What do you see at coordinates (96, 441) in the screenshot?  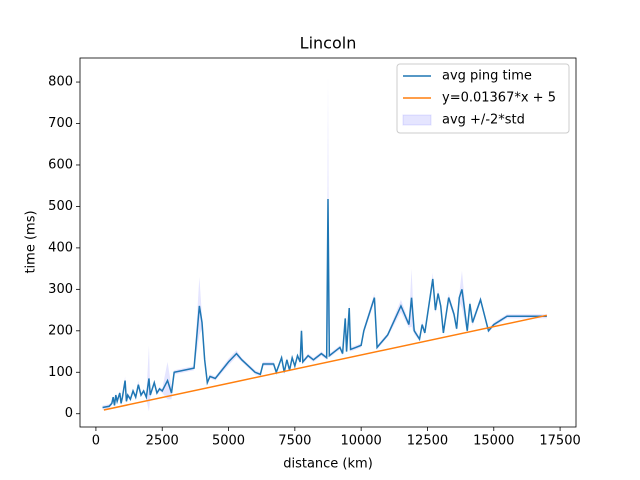 I see `x-tick-label: 0` at bounding box center [96, 441].